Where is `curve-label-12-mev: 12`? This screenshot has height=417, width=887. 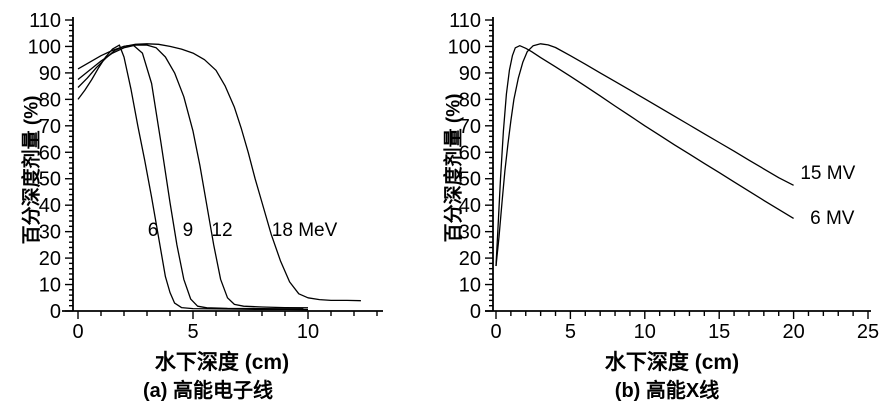
curve-label-12-mev: 12 is located at coordinates (221, 230).